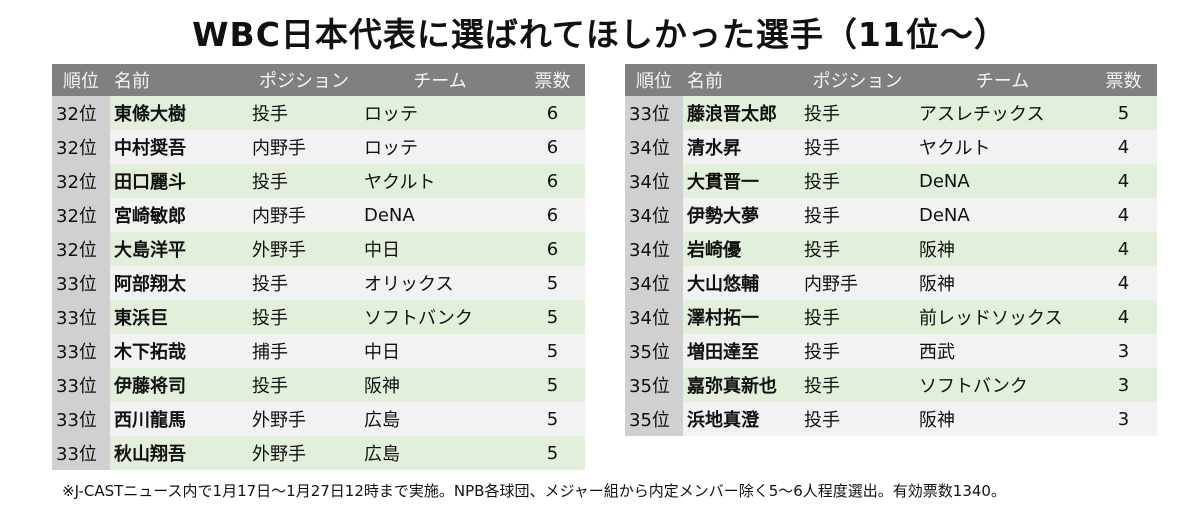  I want to click on row: 34位 大山悠輔 内野手 阪神 4, so click(891, 283).